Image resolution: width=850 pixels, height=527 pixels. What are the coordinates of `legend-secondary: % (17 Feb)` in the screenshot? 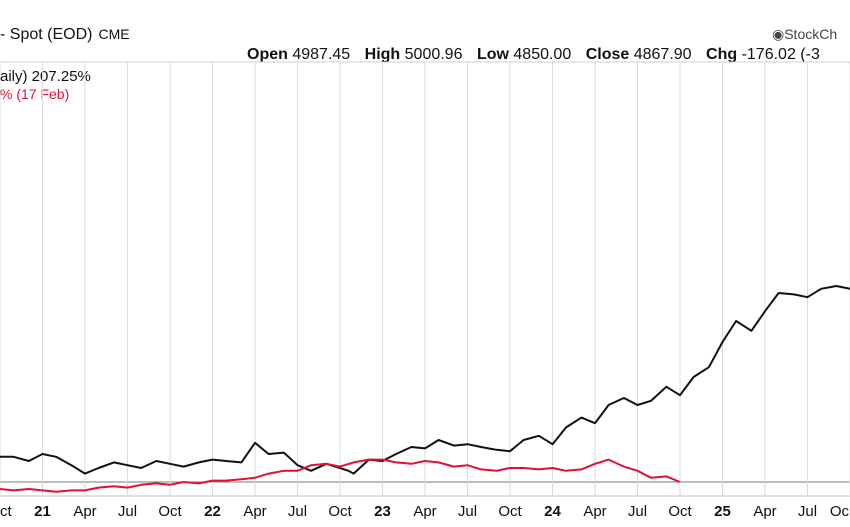 It's located at (35, 94).